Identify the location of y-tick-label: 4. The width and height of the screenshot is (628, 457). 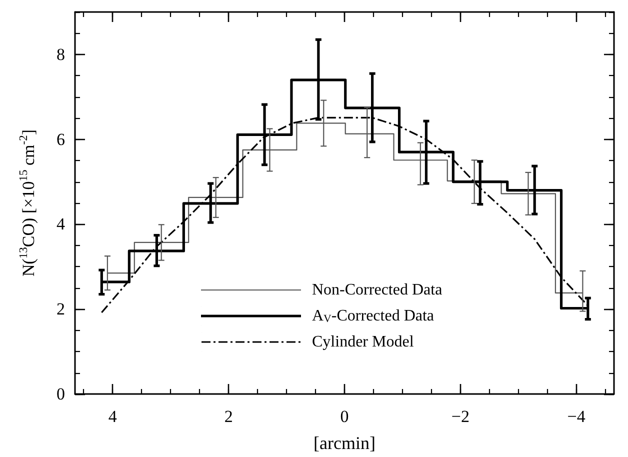
(61, 224).